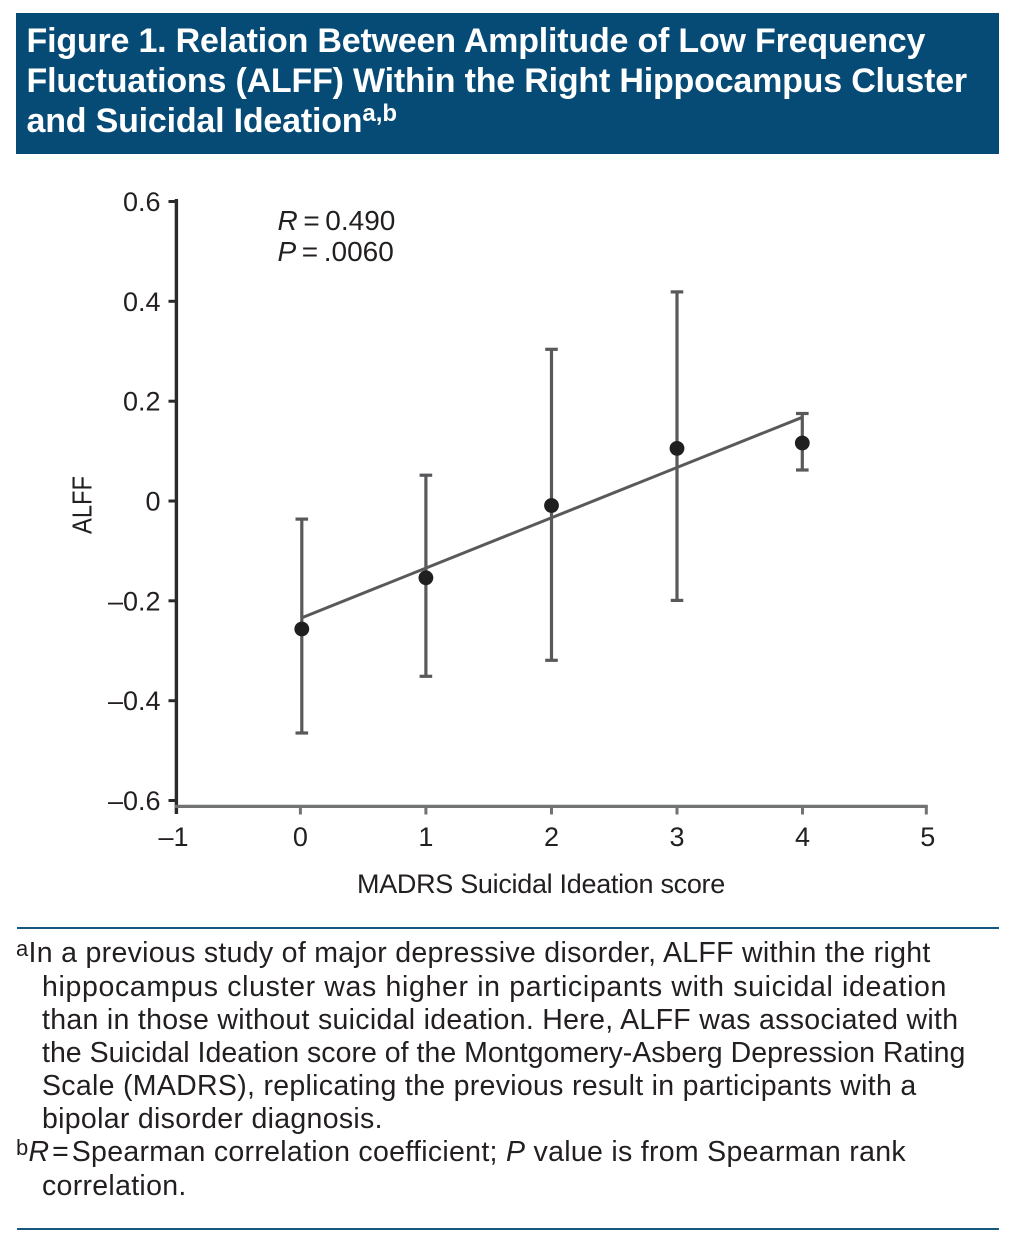  Describe the element at coordinates (134, 801) in the screenshot. I see `svg-text: –0.6` at that location.